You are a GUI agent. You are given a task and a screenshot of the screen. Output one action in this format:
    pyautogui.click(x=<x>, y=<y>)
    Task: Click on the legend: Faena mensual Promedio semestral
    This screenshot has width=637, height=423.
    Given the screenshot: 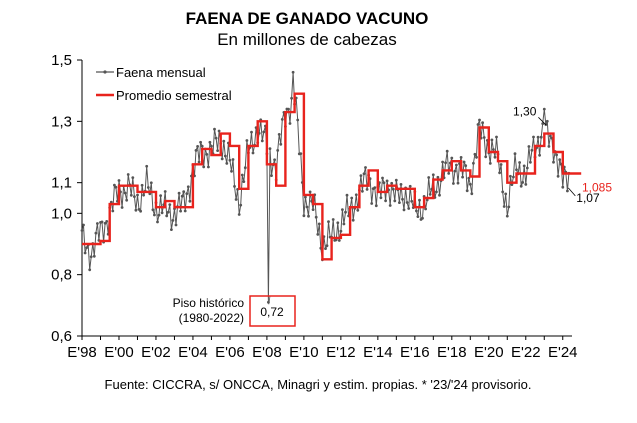 What is the action you would take?
    pyautogui.click(x=164, y=84)
    